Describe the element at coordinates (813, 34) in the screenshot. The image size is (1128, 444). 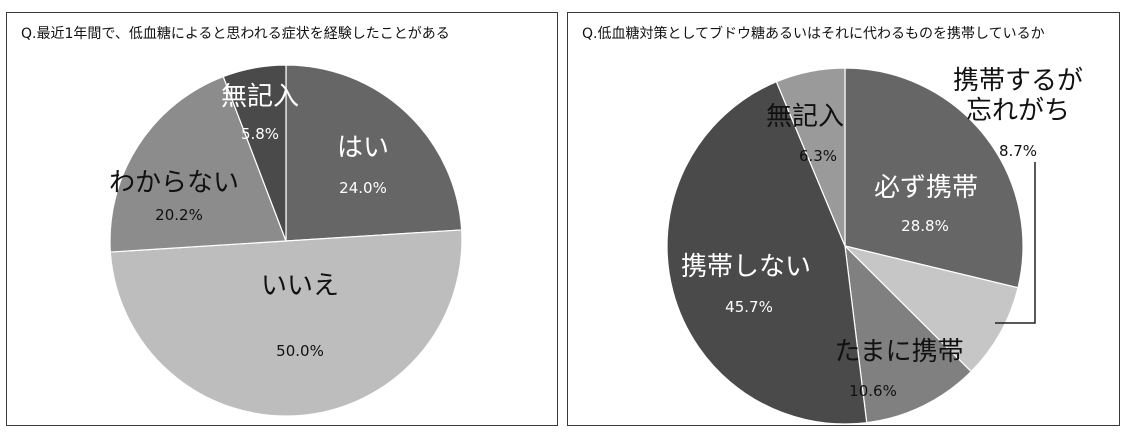
I see `chart-title-right: Q.低血糖対策としてブドウ糖あるいはそれに代わるものを携帯しているか` at that location.